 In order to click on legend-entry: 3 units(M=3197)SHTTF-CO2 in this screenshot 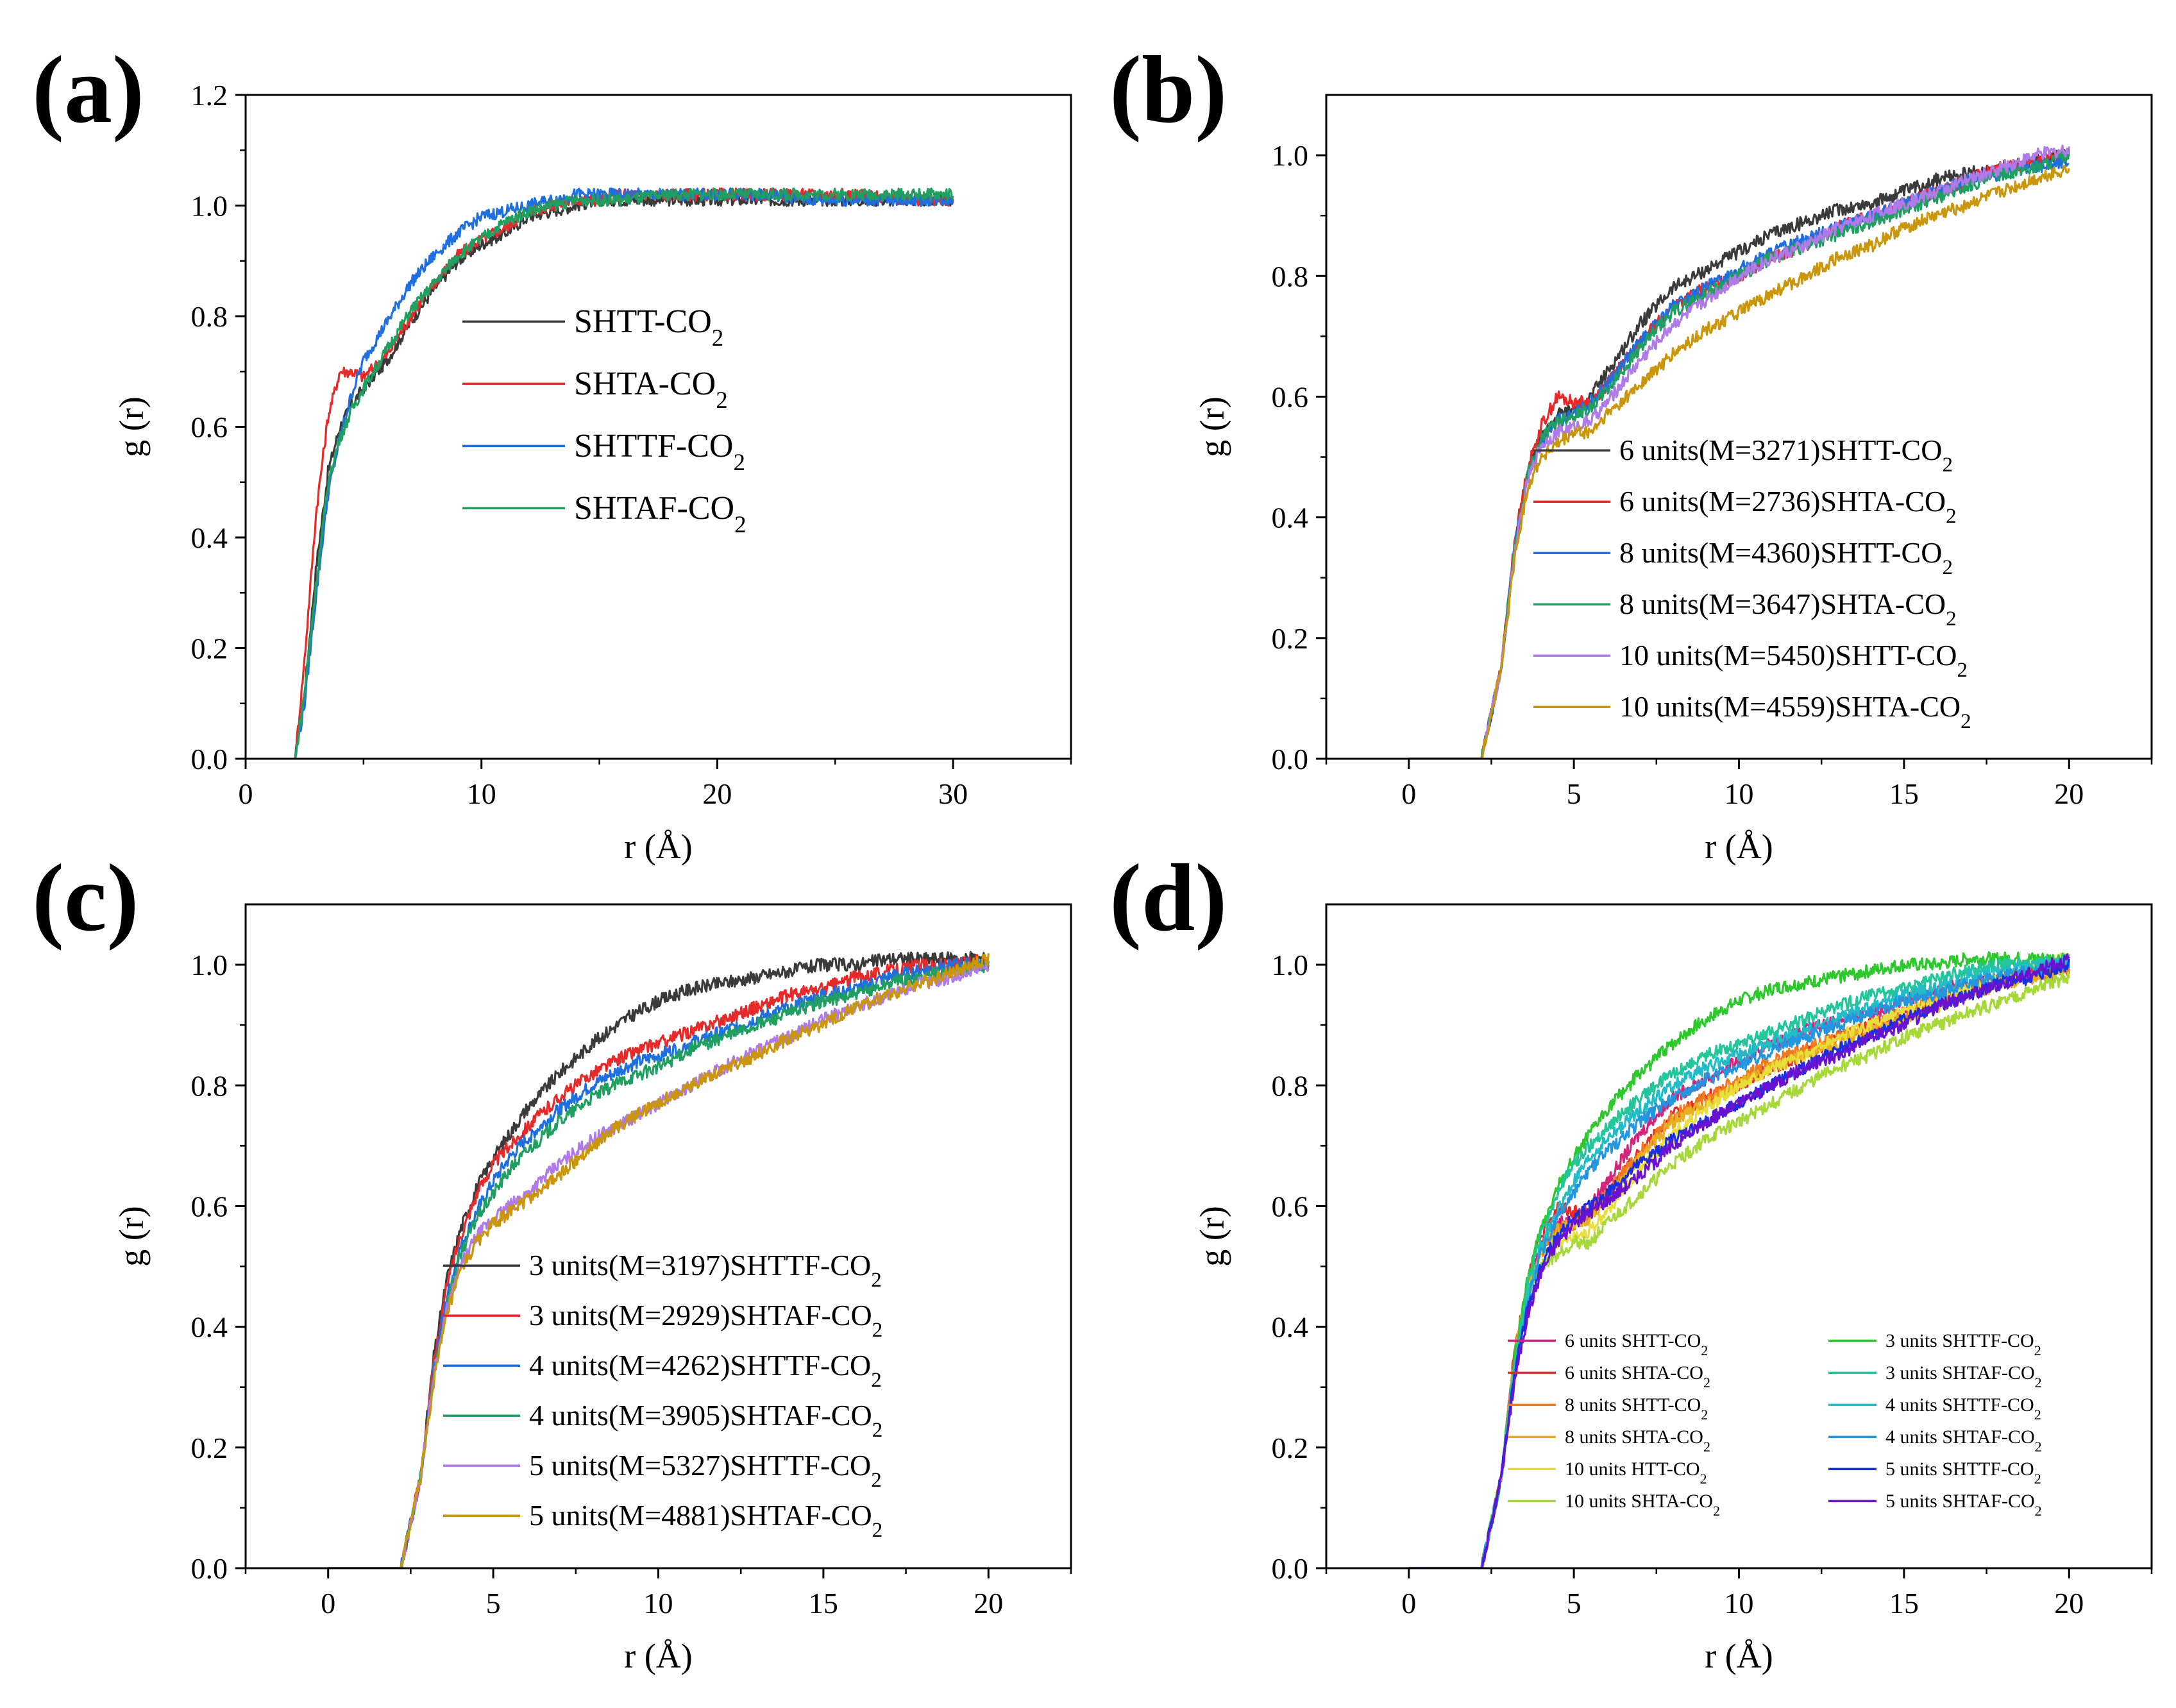, I will do `click(705, 1270)`.